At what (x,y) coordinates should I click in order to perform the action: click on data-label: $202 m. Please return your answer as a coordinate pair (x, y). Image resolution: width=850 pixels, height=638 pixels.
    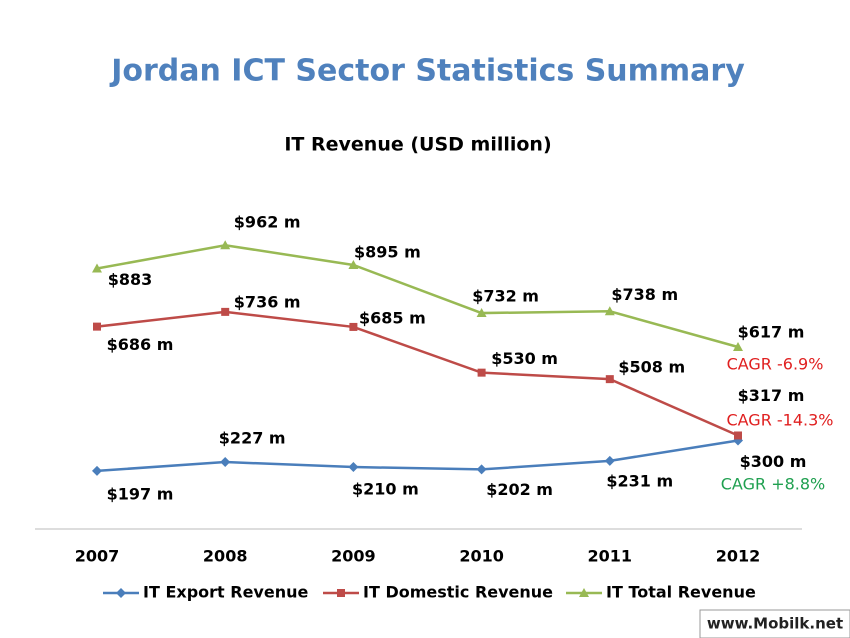
    Looking at the image, I should click on (519, 489).